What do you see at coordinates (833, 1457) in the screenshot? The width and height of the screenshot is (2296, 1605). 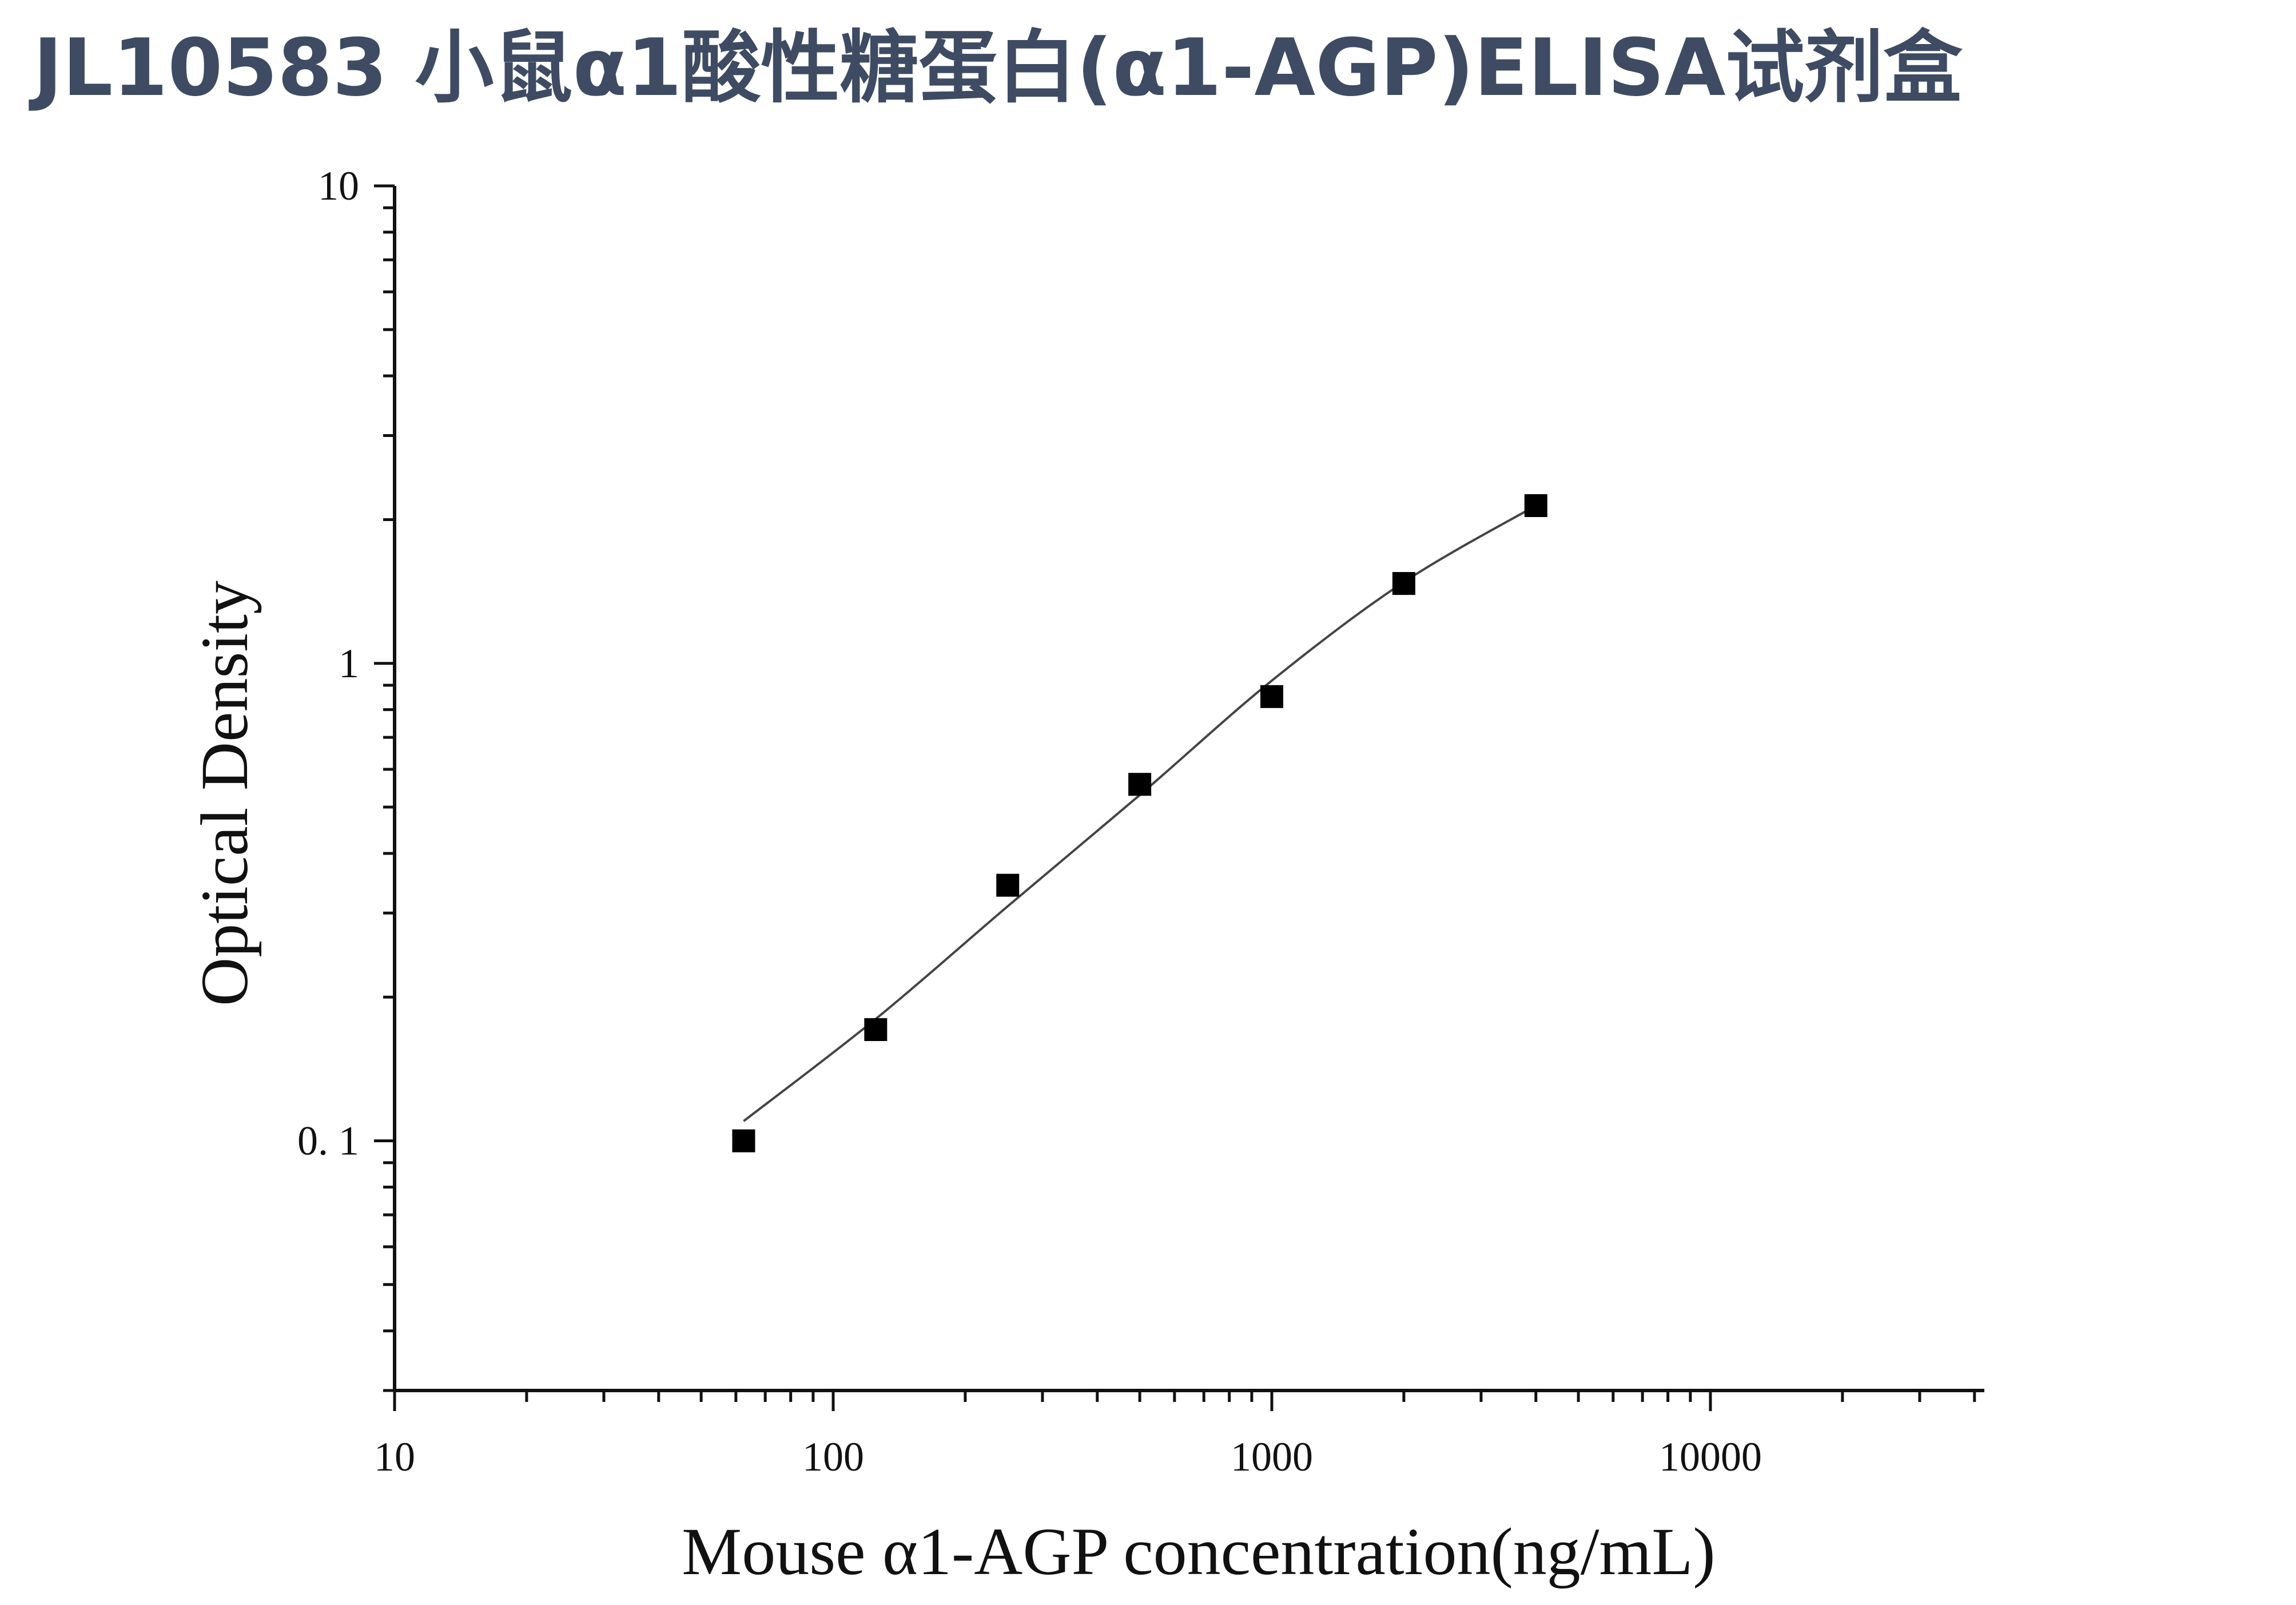 I see `x-tick-label: 100` at bounding box center [833, 1457].